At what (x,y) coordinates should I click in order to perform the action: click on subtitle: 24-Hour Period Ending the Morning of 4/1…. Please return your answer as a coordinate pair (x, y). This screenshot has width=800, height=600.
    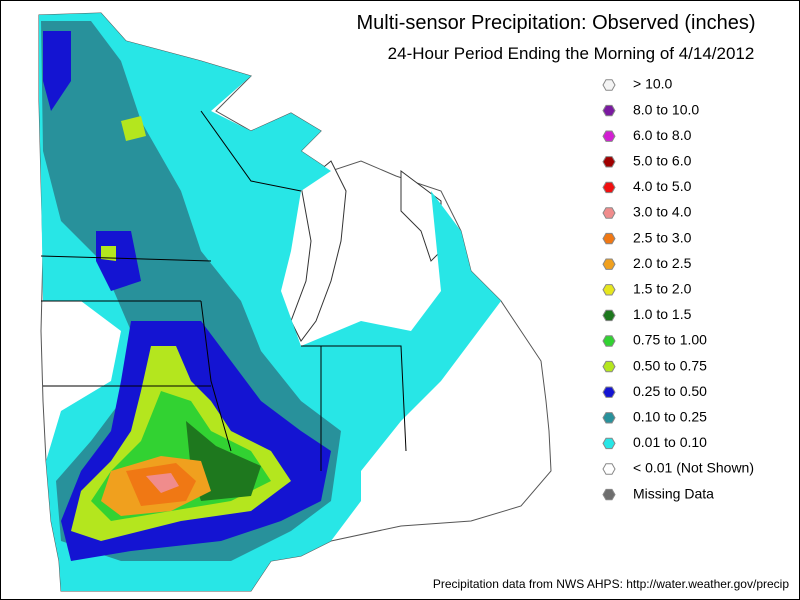
    Looking at the image, I should click on (571, 53).